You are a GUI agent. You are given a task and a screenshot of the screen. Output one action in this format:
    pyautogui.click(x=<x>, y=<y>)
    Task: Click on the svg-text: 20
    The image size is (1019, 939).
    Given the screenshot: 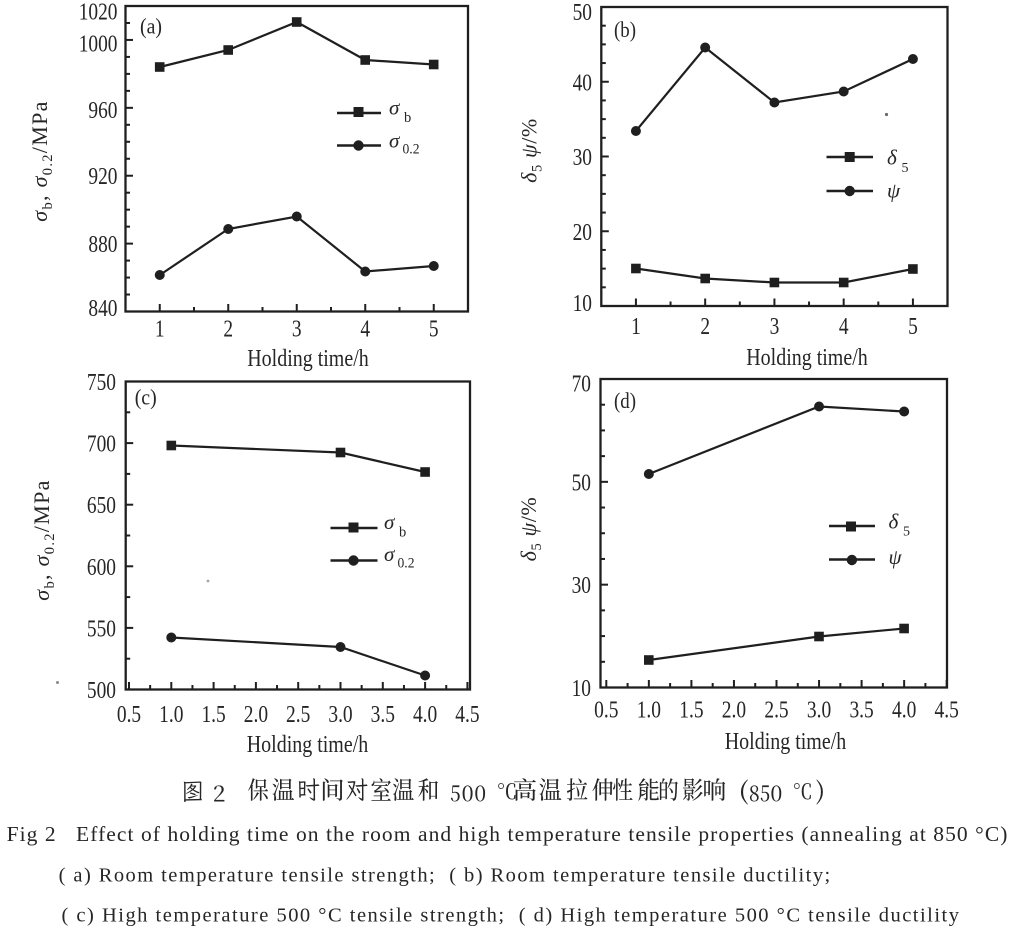 What is the action you would take?
    pyautogui.click(x=582, y=233)
    